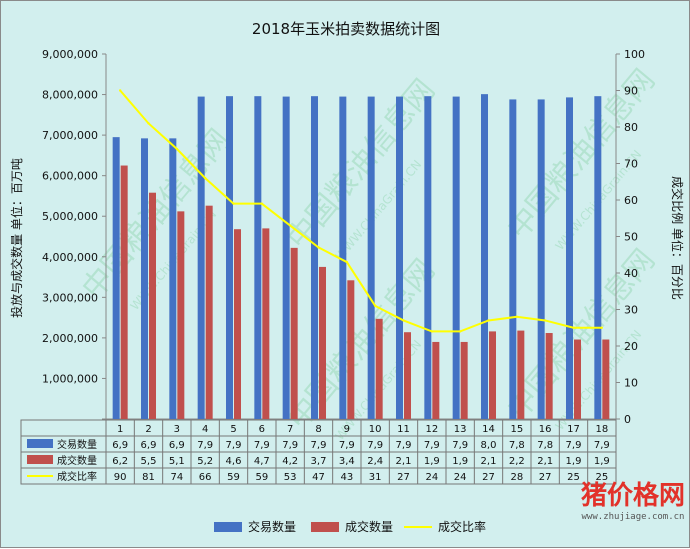 The image size is (690, 549). I want to click on logo-url: www.zhujiage.com.cn, so click(633, 517).